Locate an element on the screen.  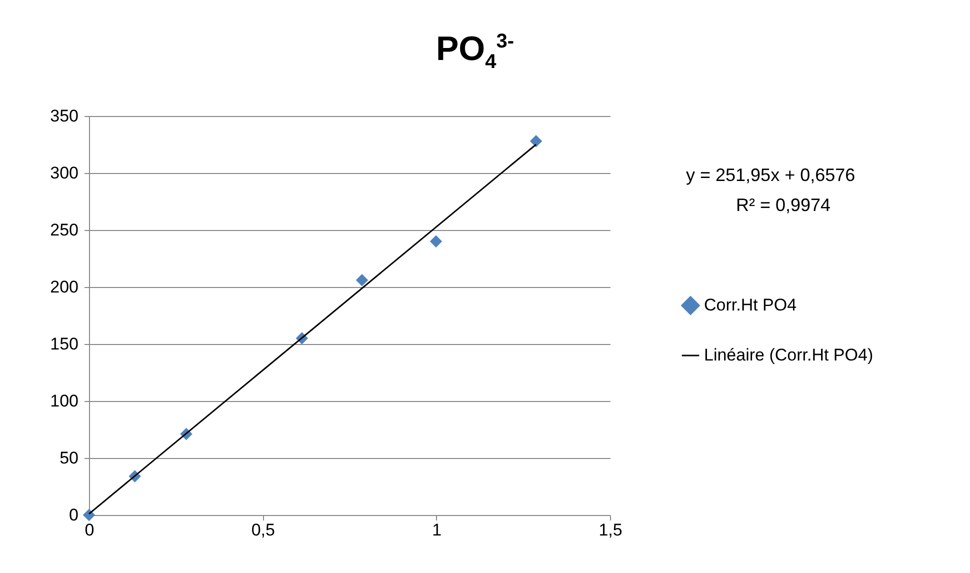
text: y = 251,95x + 0,6576 is located at coordinates (771, 175).